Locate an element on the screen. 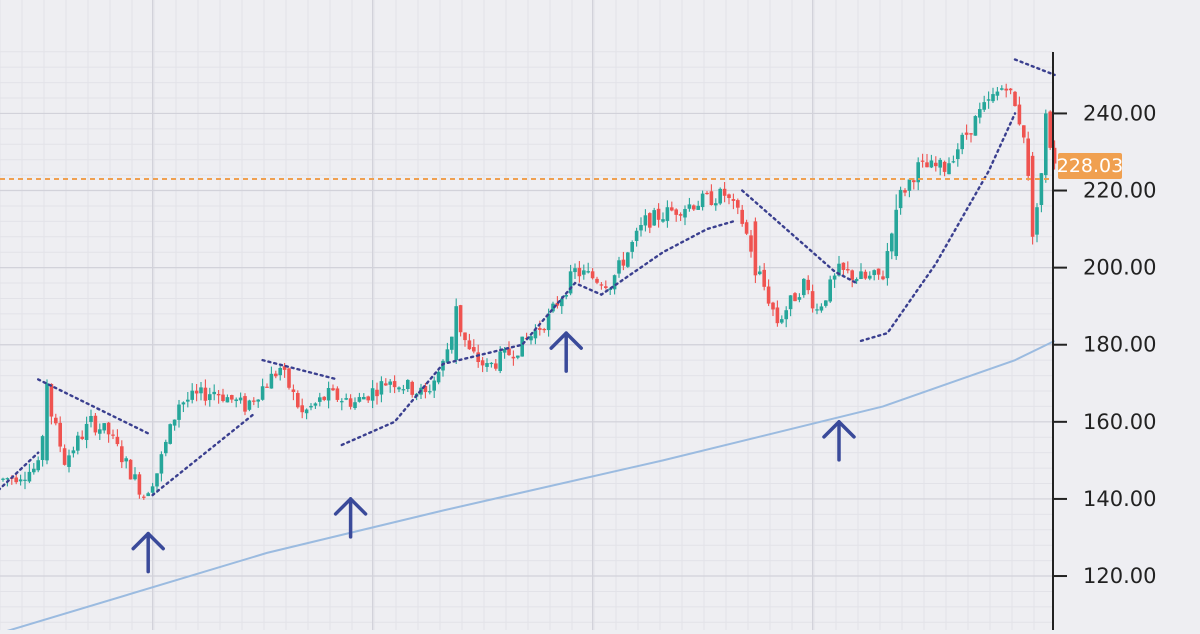  indicator-segment is located at coordinates (799, 237).